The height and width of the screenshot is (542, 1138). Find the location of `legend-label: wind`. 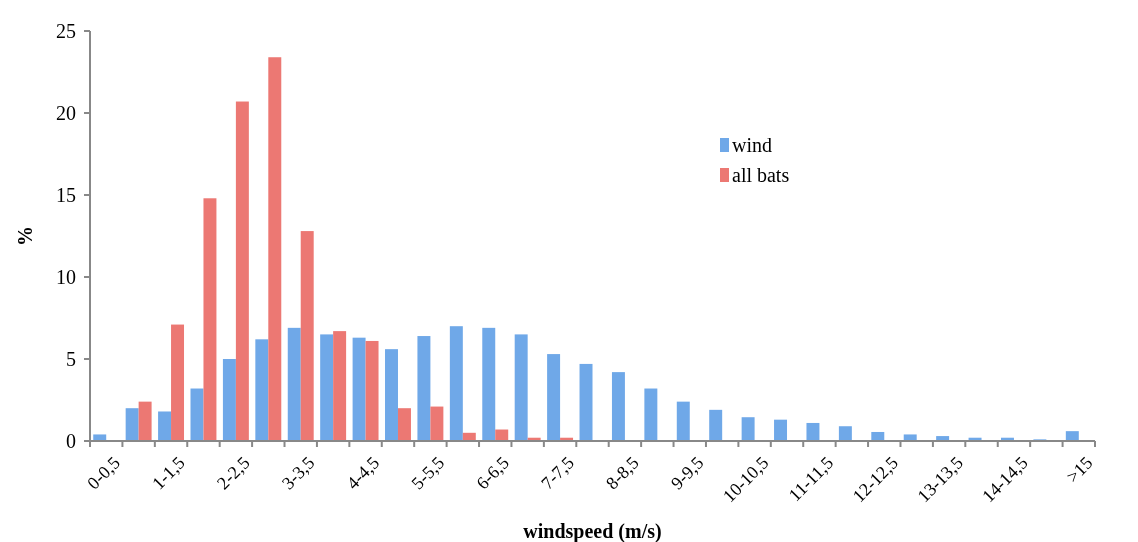

legend-label: wind is located at coordinates (752, 145).